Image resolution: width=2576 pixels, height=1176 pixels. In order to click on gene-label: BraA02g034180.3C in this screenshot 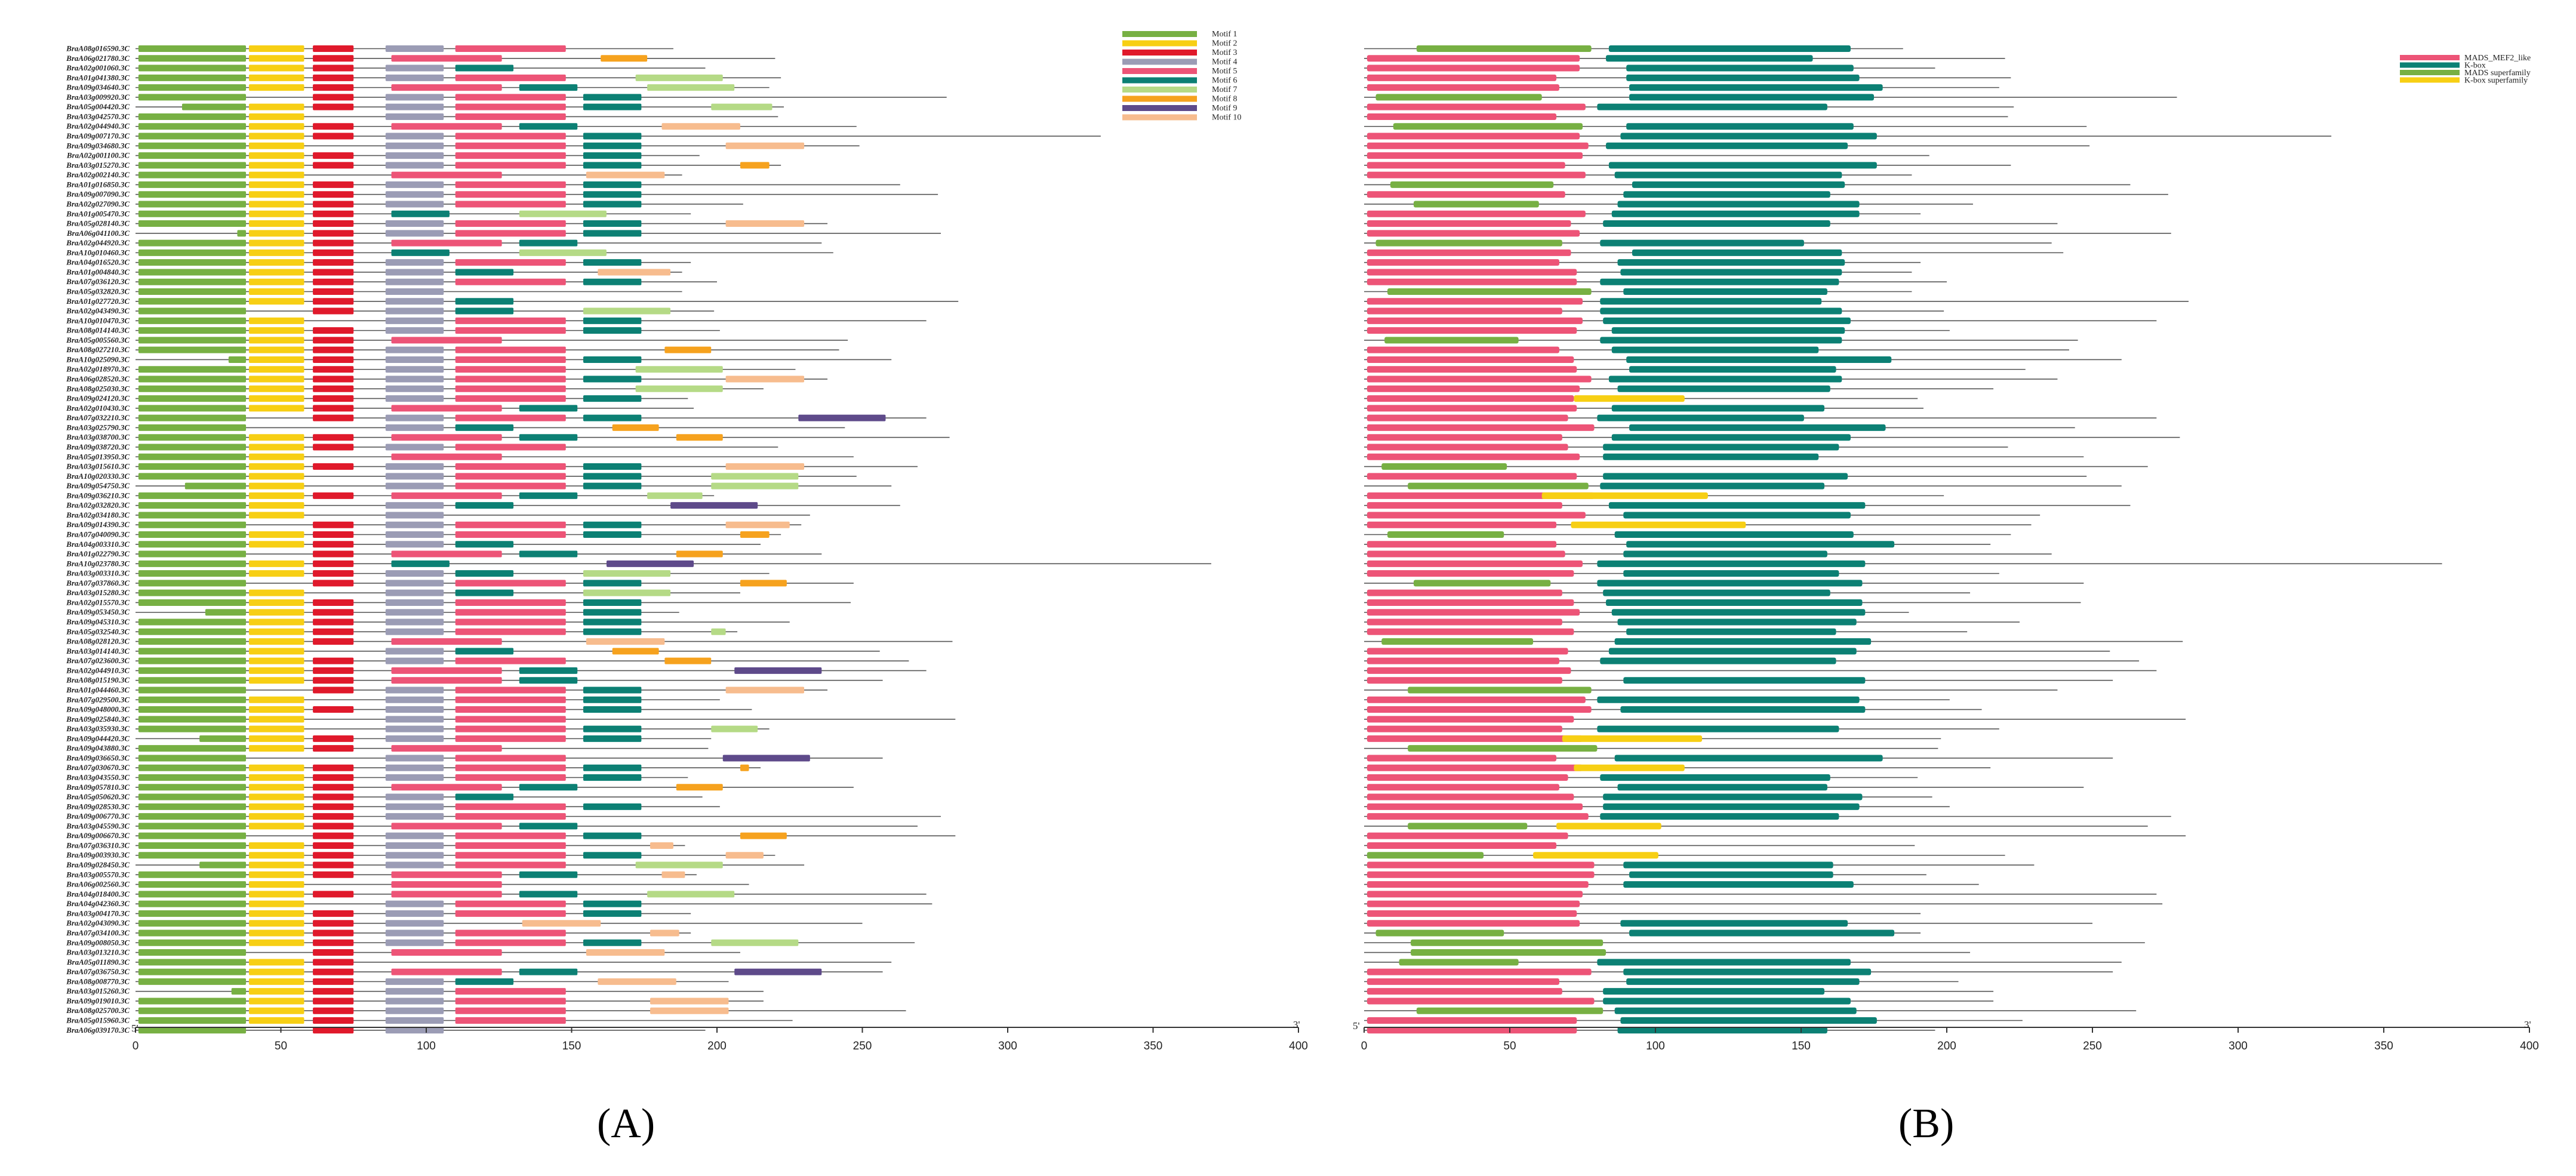, I will do `click(98, 514)`.